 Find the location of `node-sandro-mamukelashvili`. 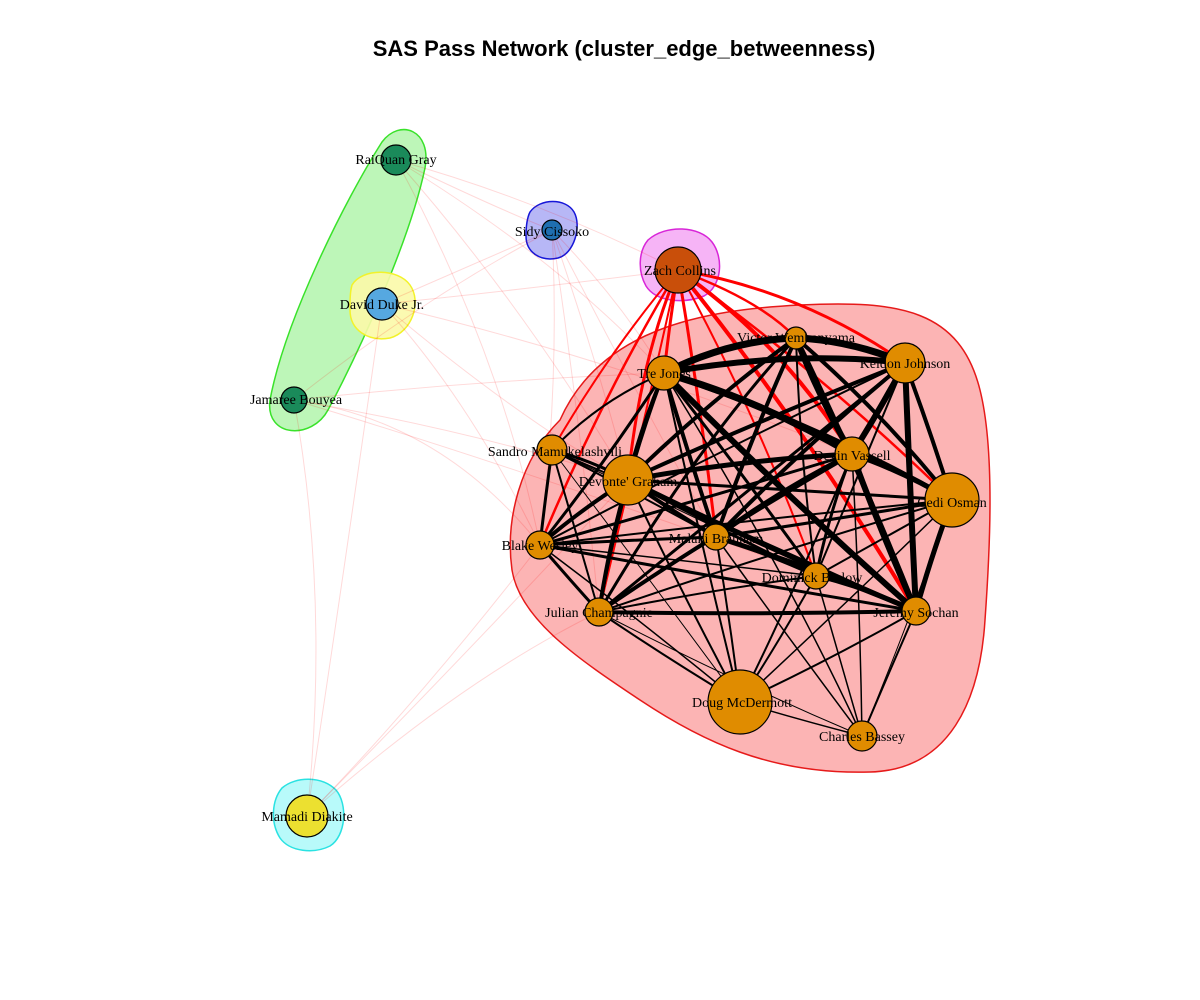

node-sandro-mamukelashvili is located at coordinates (552, 450).